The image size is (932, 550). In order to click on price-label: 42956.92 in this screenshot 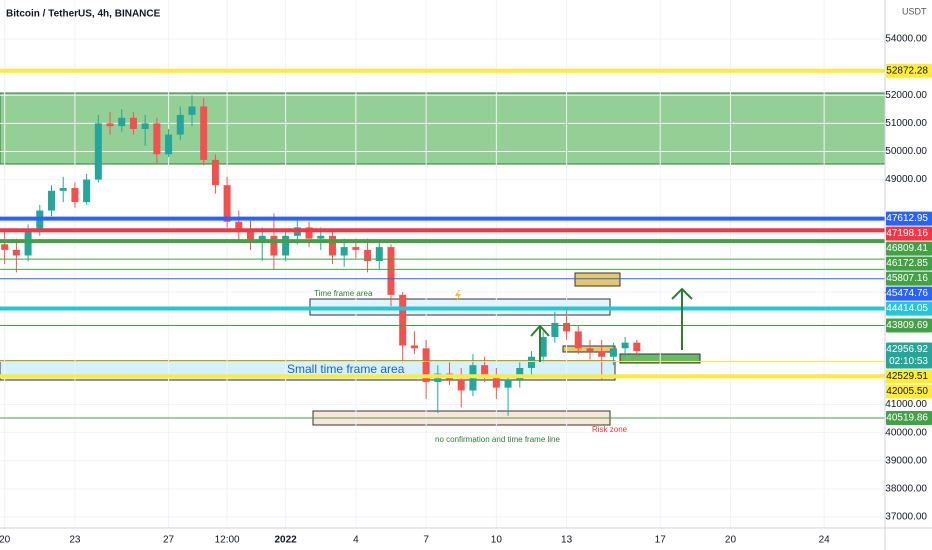, I will do `click(907, 349)`.